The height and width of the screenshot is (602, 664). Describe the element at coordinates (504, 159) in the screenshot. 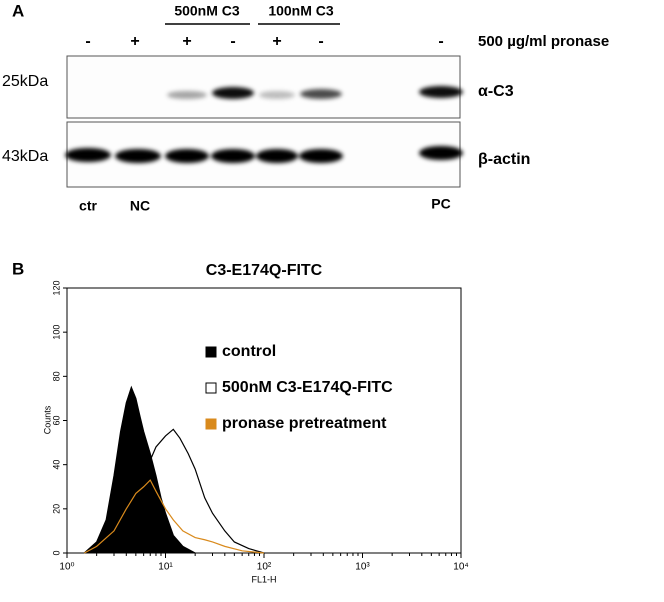

I see `blot-label: β-actin` at that location.